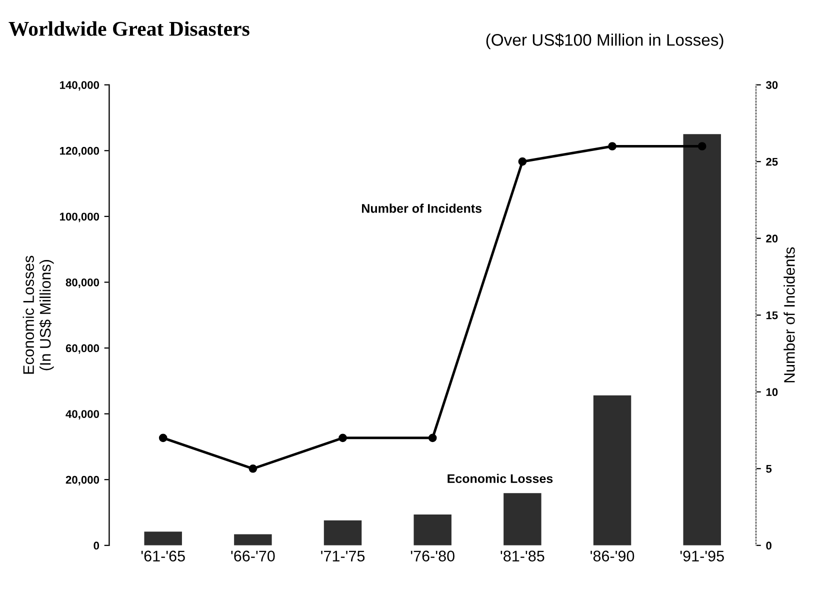 The image size is (840, 606). What do you see at coordinates (772, 85) in the screenshot?
I see `y2-tick-label: 30` at bounding box center [772, 85].